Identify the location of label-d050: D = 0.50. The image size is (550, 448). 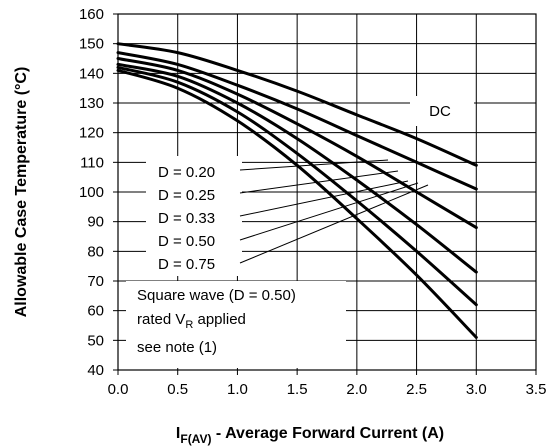
(186, 241).